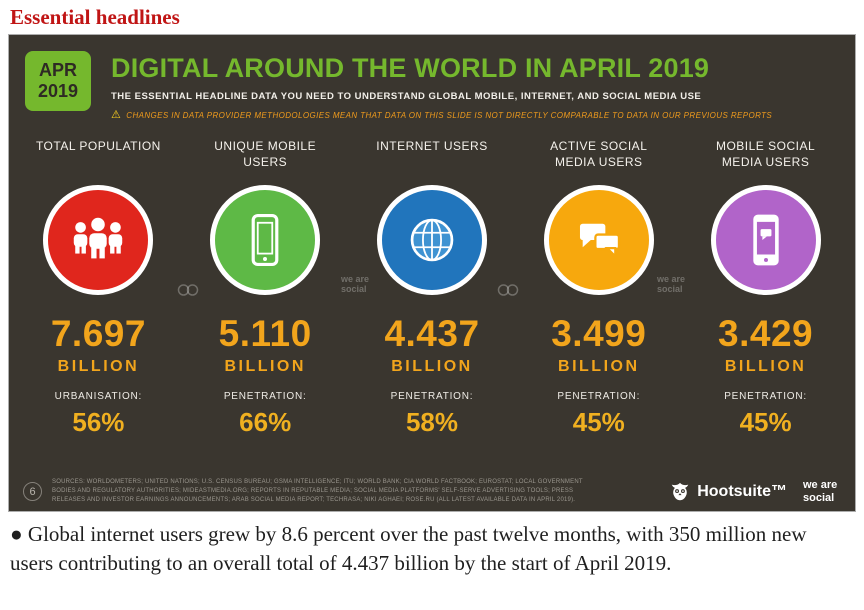 Image resolution: width=864 pixels, height=610 pixels. I want to click on footer-logos: Hootsuite™ we are social, so click(755, 491).